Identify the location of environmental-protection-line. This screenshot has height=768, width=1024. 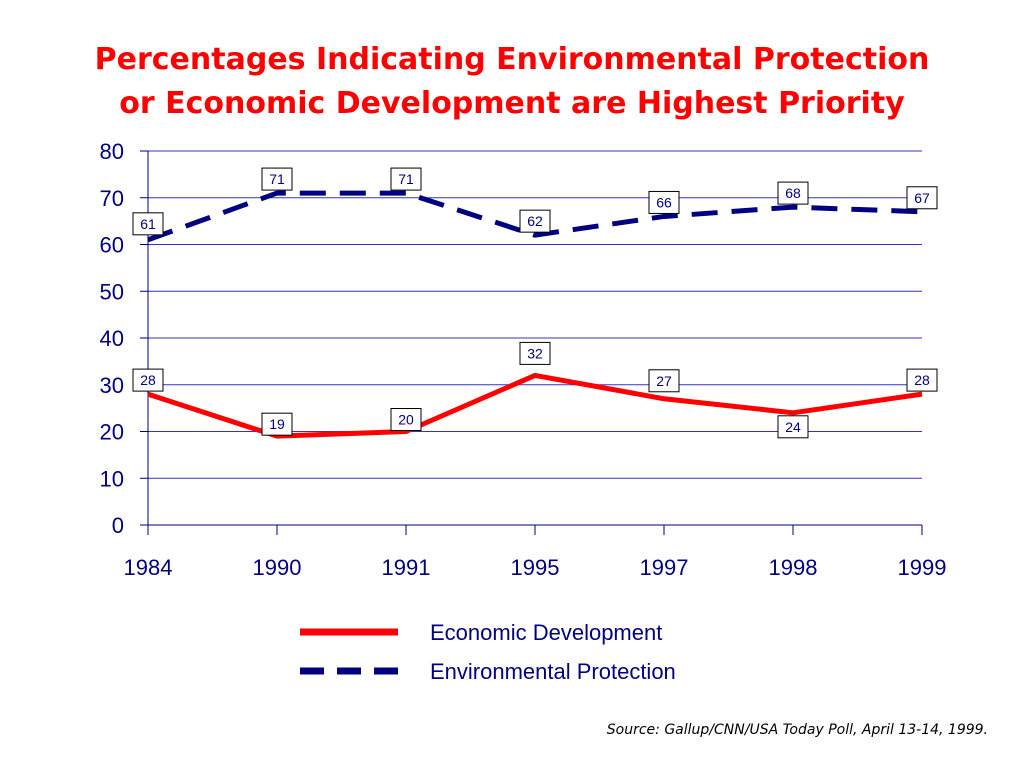
(535, 216).